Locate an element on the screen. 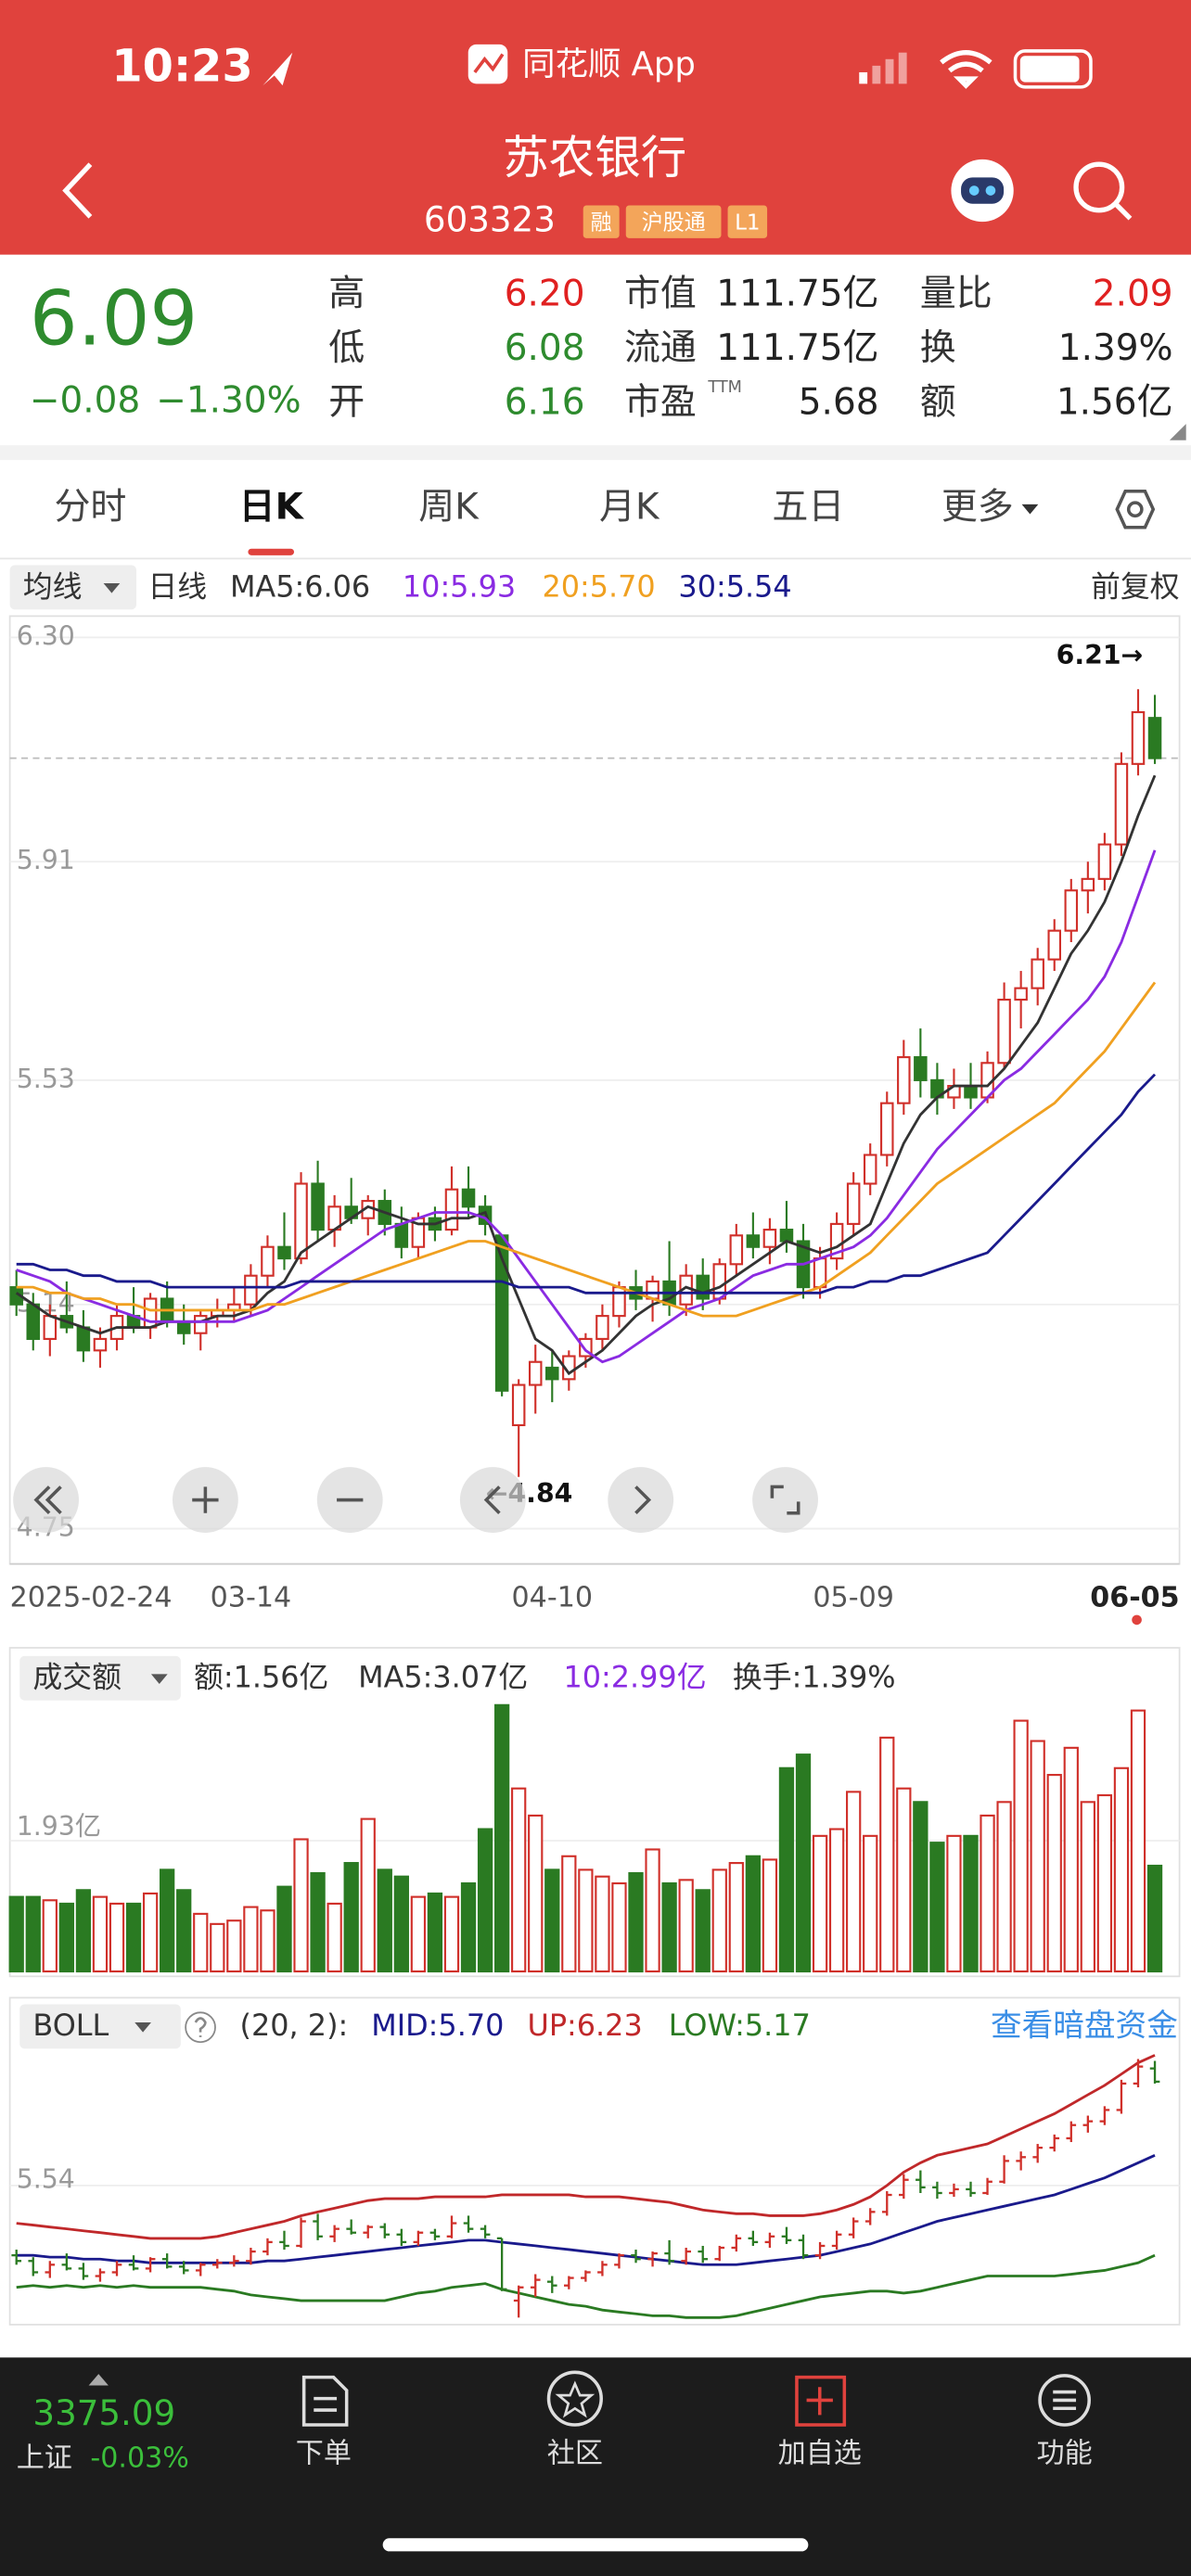 This screenshot has width=1191, height=2576. high-annotation: 6.21→ is located at coordinates (1100, 655).